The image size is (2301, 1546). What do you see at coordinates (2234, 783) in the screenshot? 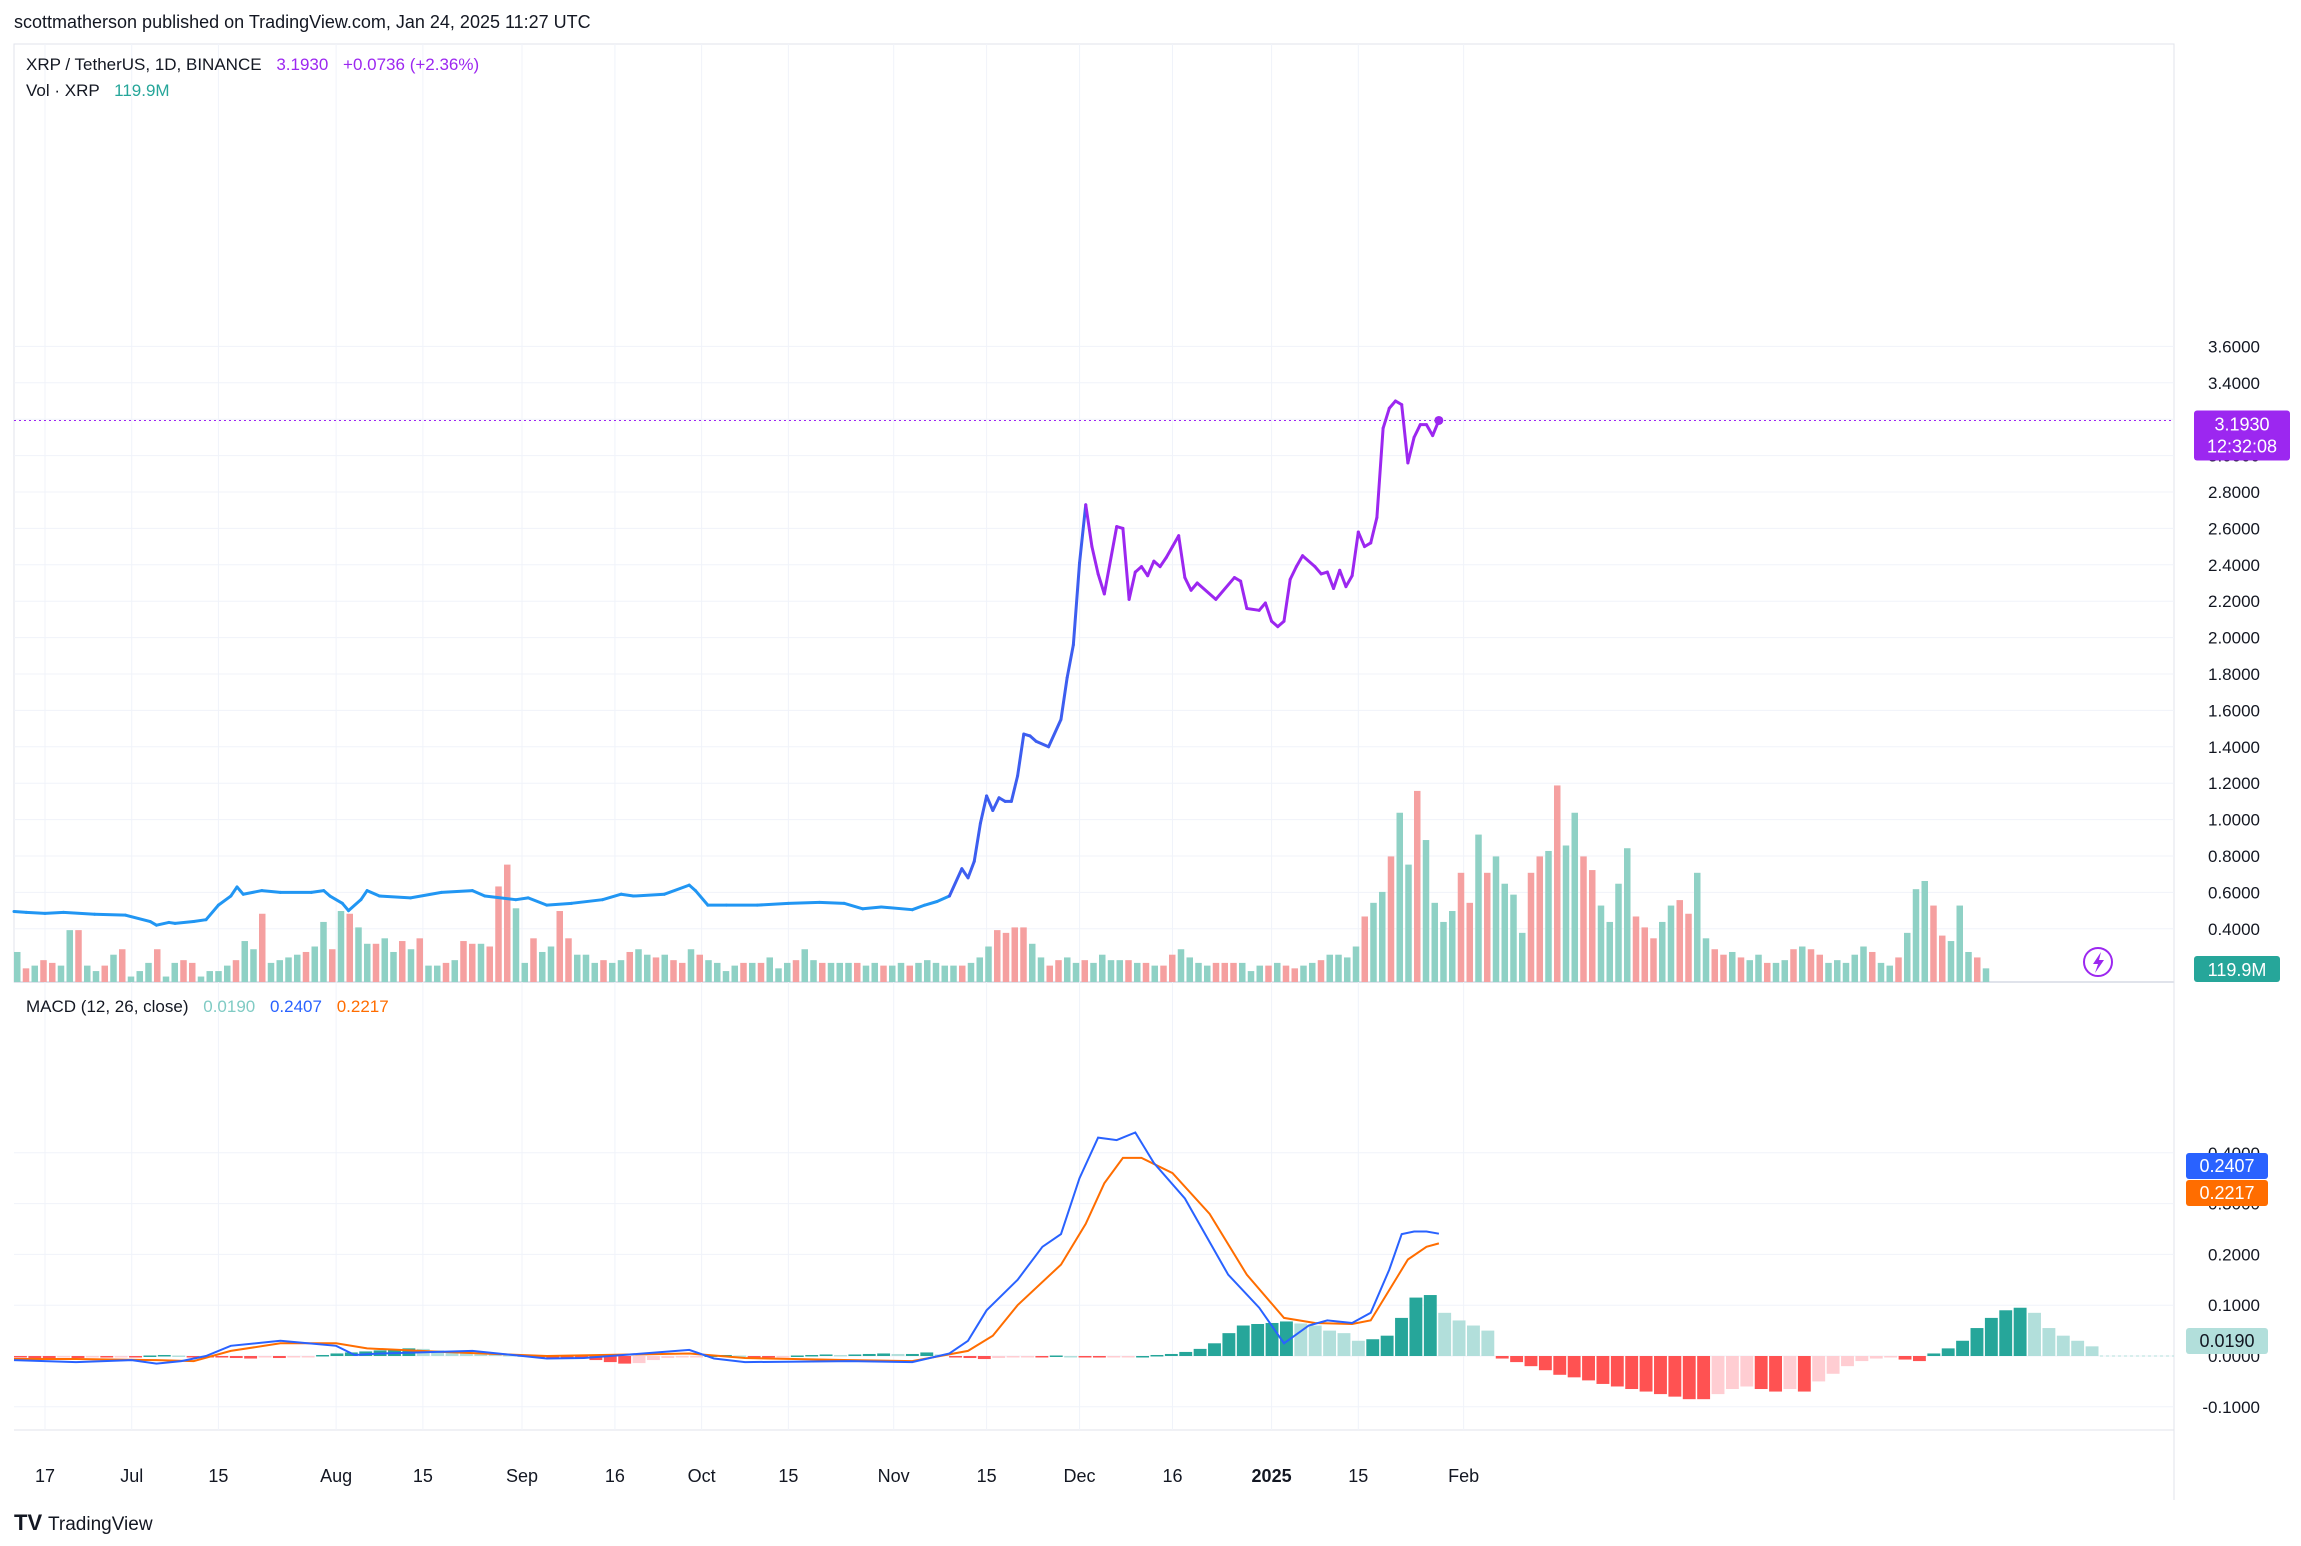
I see `price-tick-label: 1.2000` at bounding box center [2234, 783].